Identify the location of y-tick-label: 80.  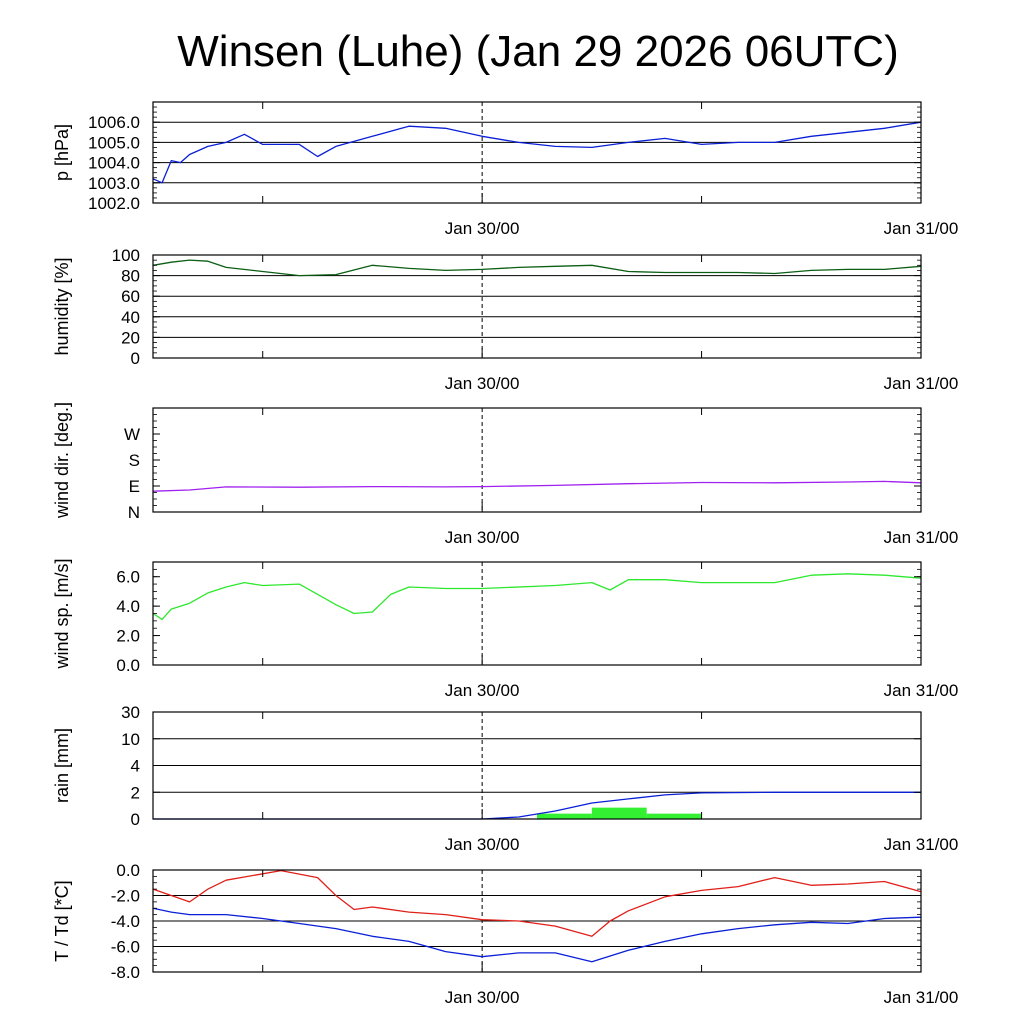
(130, 276).